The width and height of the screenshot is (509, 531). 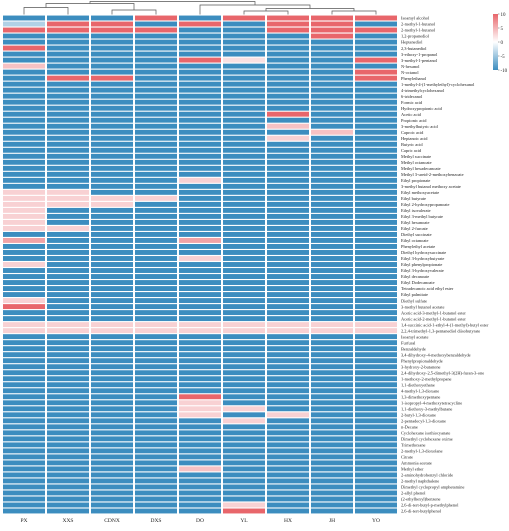 What do you see at coordinates (67, 521) in the screenshot?
I see `column-label: XXS` at bounding box center [67, 521].